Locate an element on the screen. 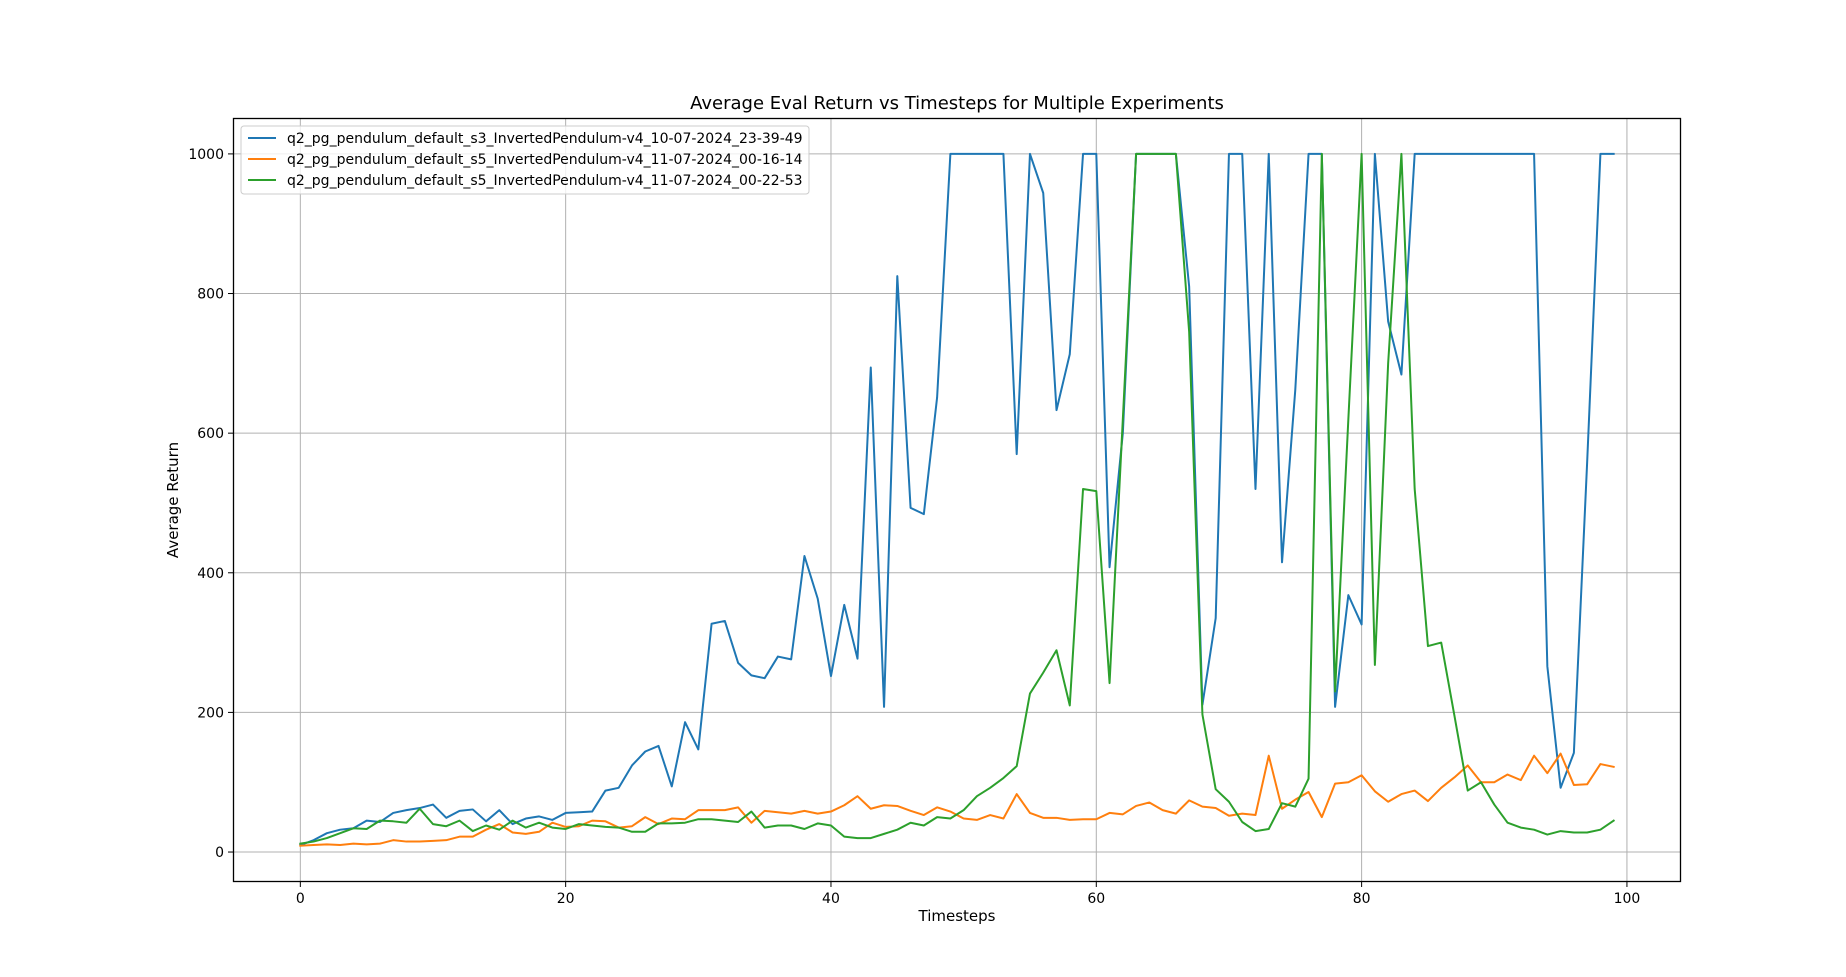  x-tick-label: 40 is located at coordinates (831, 899).